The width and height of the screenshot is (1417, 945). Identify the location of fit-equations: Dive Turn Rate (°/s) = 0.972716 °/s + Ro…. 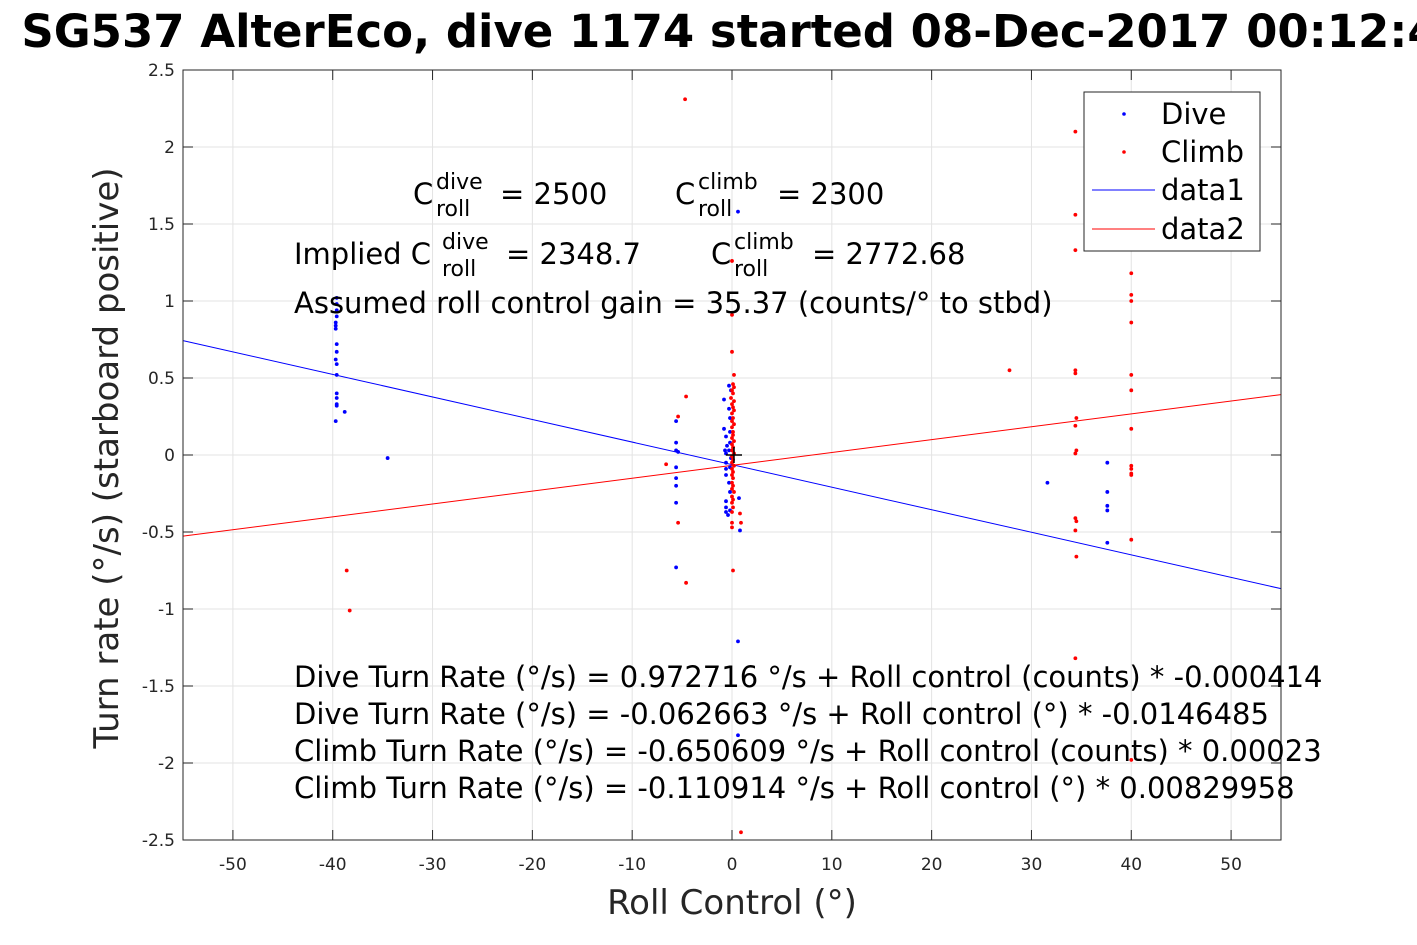
(808, 732).